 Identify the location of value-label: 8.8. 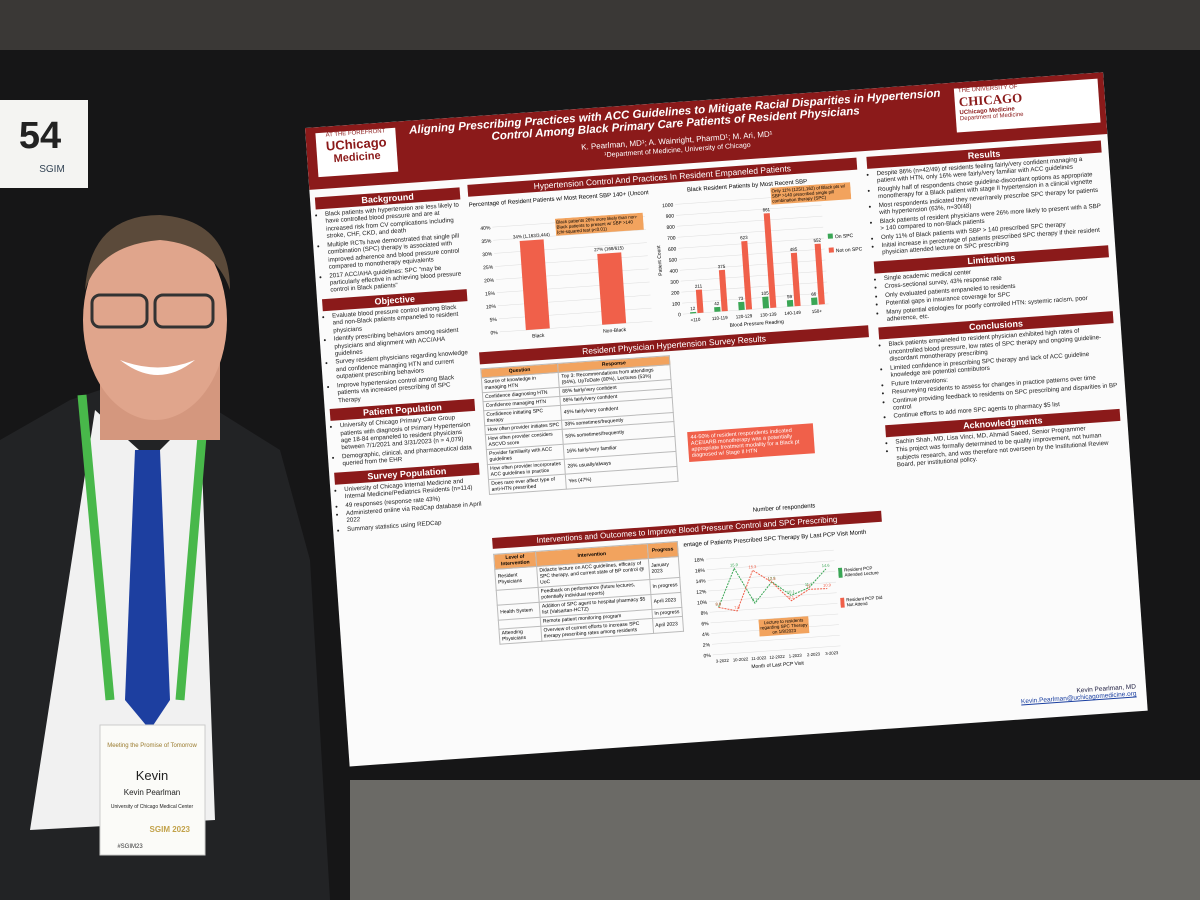
(718, 603).